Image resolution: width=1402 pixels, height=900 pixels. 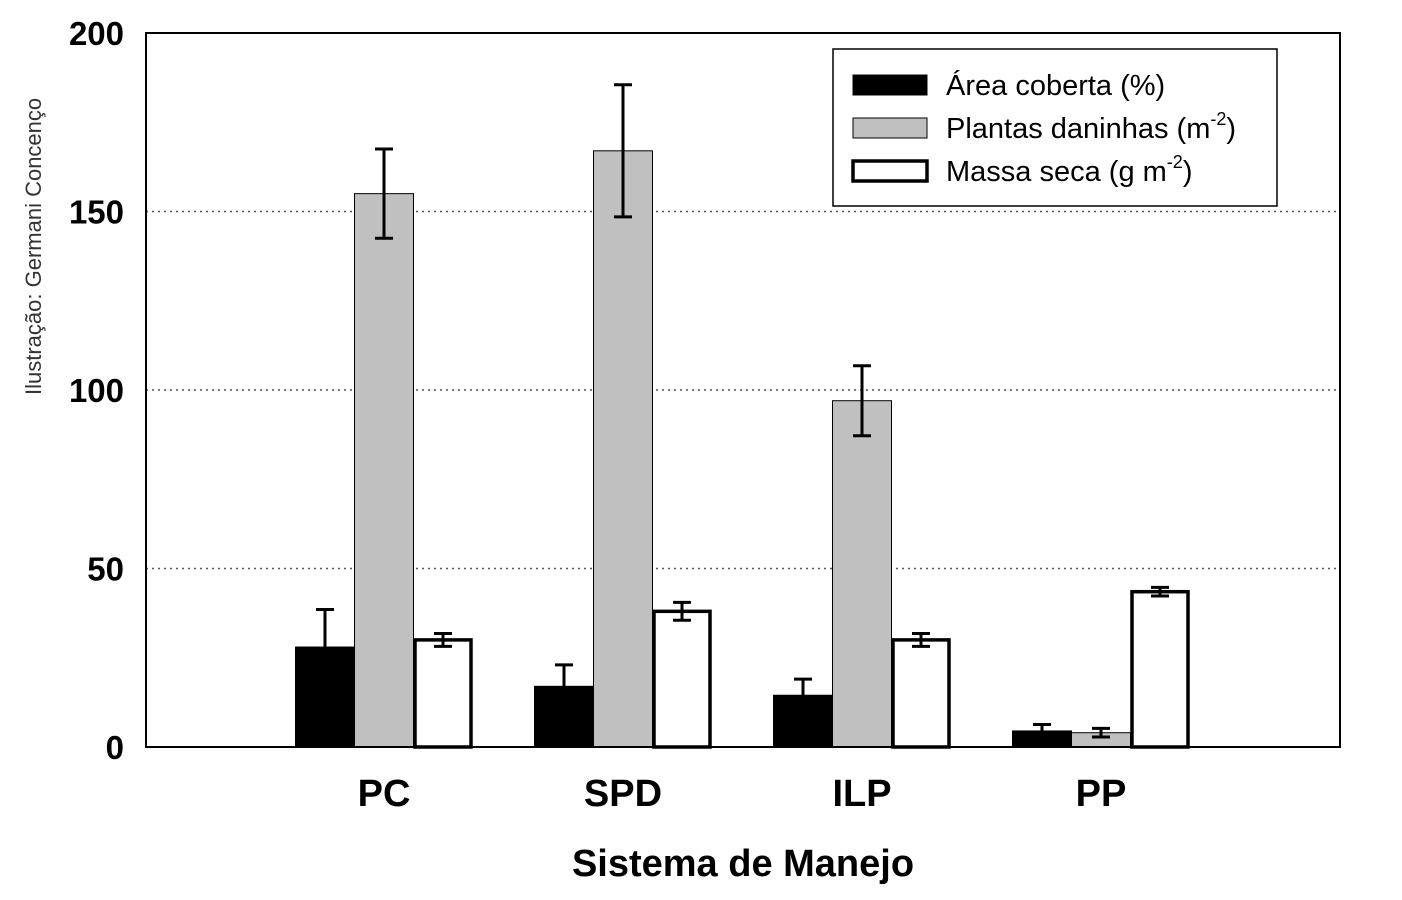 What do you see at coordinates (623, 794) in the screenshot?
I see `x-tick-label: SPD` at bounding box center [623, 794].